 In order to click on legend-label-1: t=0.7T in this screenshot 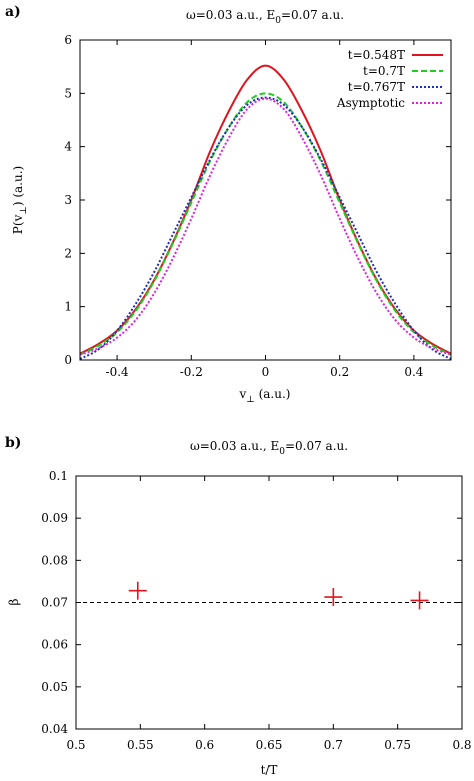, I will do `click(384, 71)`.